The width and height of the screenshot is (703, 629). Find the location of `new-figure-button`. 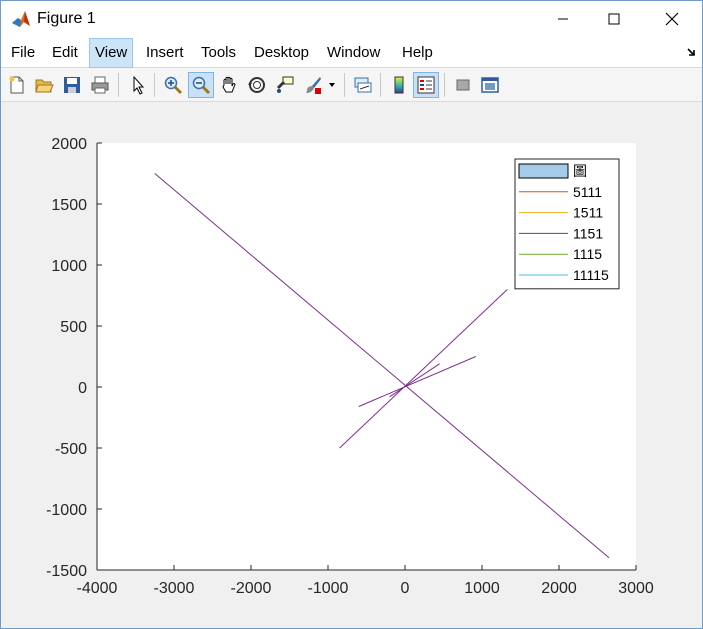

new-figure-button is located at coordinates (17, 85).